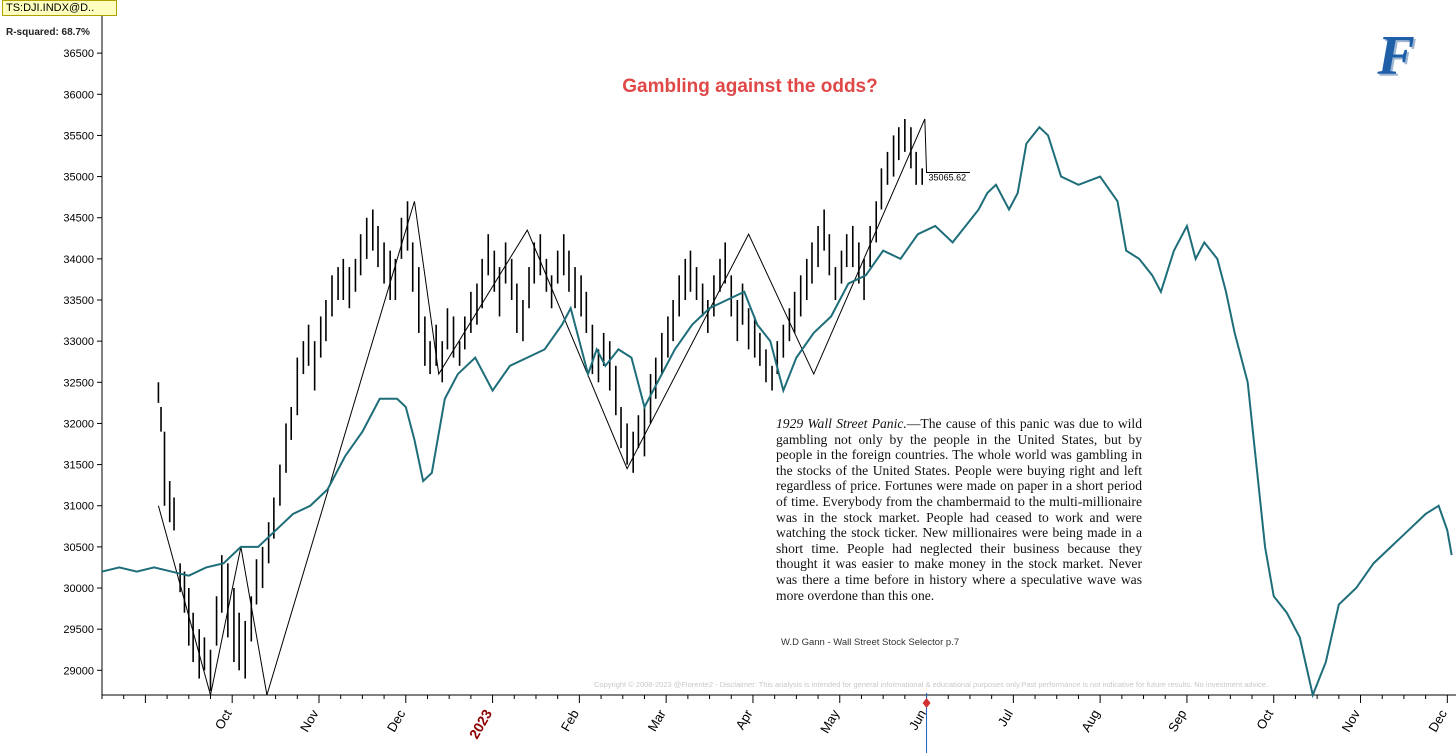  I want to click on y-tick-label: 32000, so click(78, 424).